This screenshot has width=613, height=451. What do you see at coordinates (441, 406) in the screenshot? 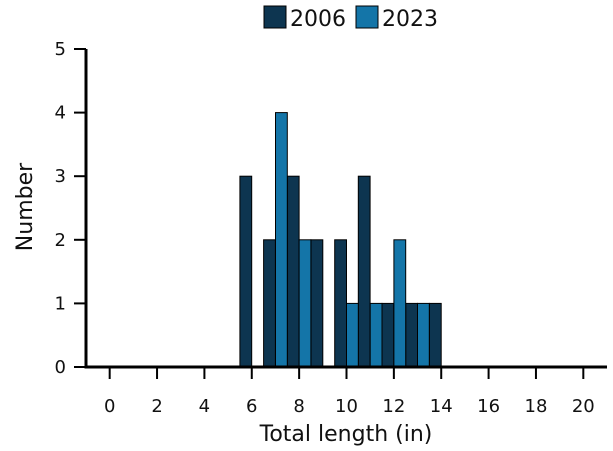
I see `x-tick-label-14: 14` at bounding box center [441, 406].